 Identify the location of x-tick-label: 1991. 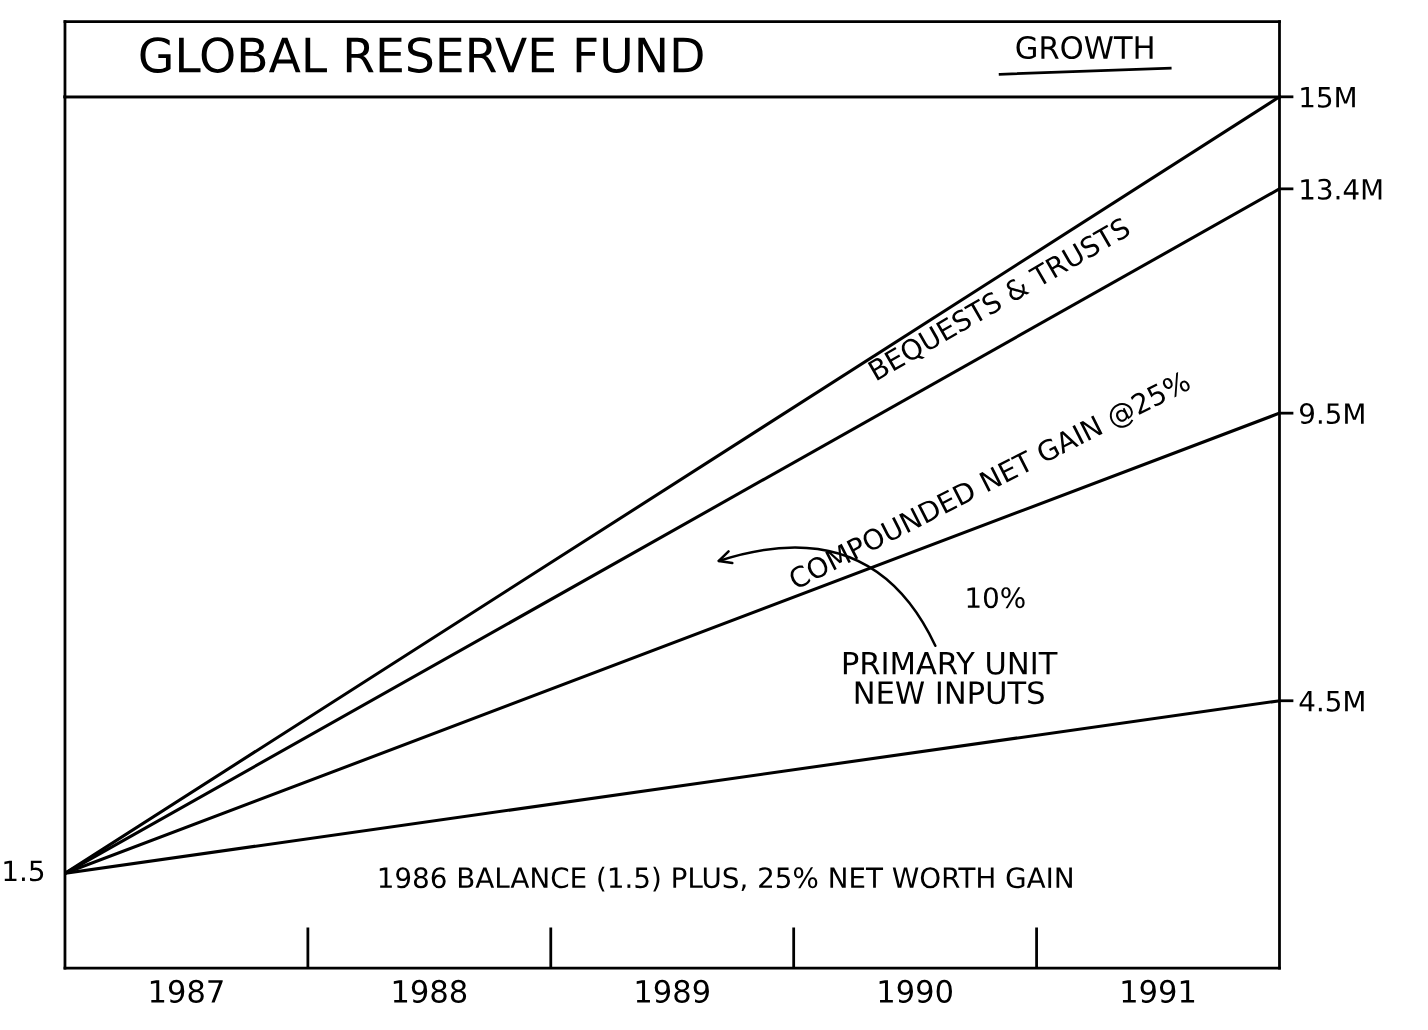
(1158, 991).